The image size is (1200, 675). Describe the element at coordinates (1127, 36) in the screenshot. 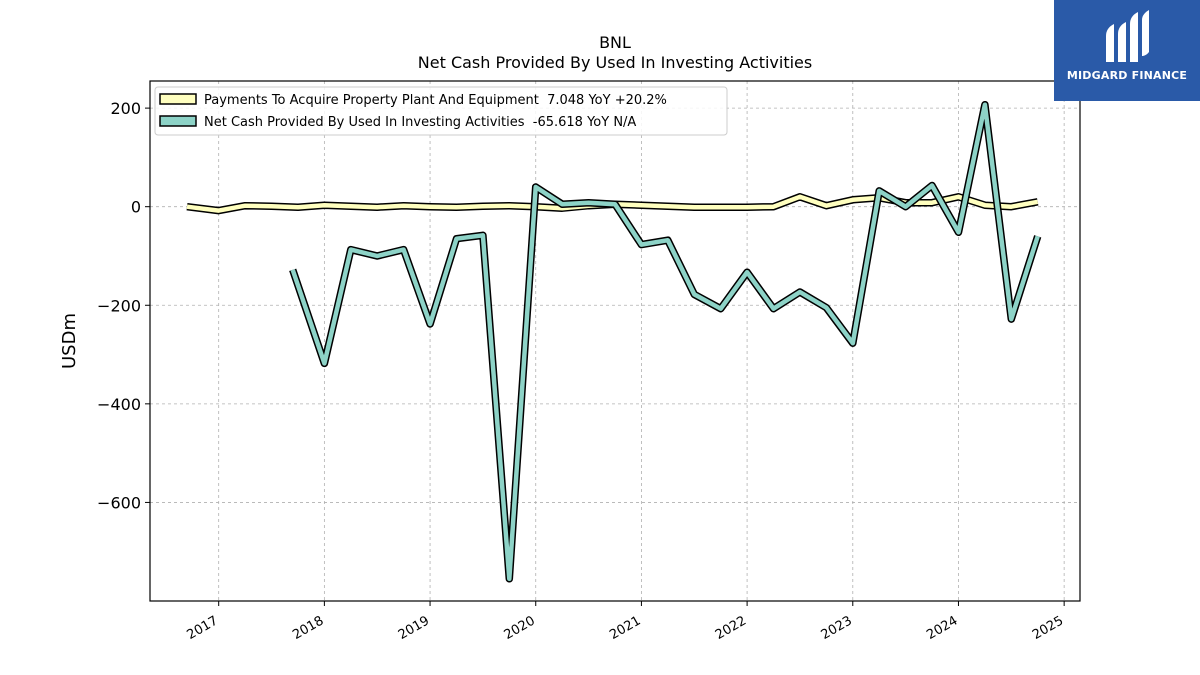

I see `logo-mark-icon` at that location.